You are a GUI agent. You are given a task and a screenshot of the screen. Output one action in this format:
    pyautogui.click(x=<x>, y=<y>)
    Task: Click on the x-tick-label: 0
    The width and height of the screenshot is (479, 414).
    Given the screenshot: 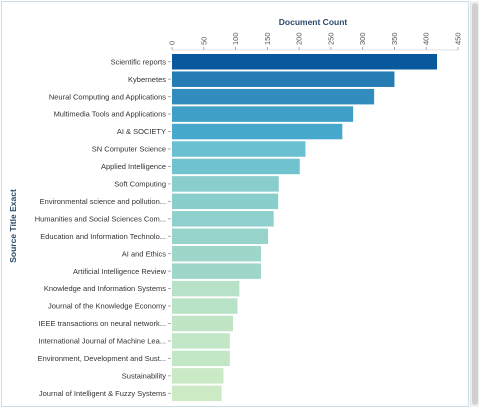 What is the action you would take?
    pyautogui.click(x=172, y=43)
    